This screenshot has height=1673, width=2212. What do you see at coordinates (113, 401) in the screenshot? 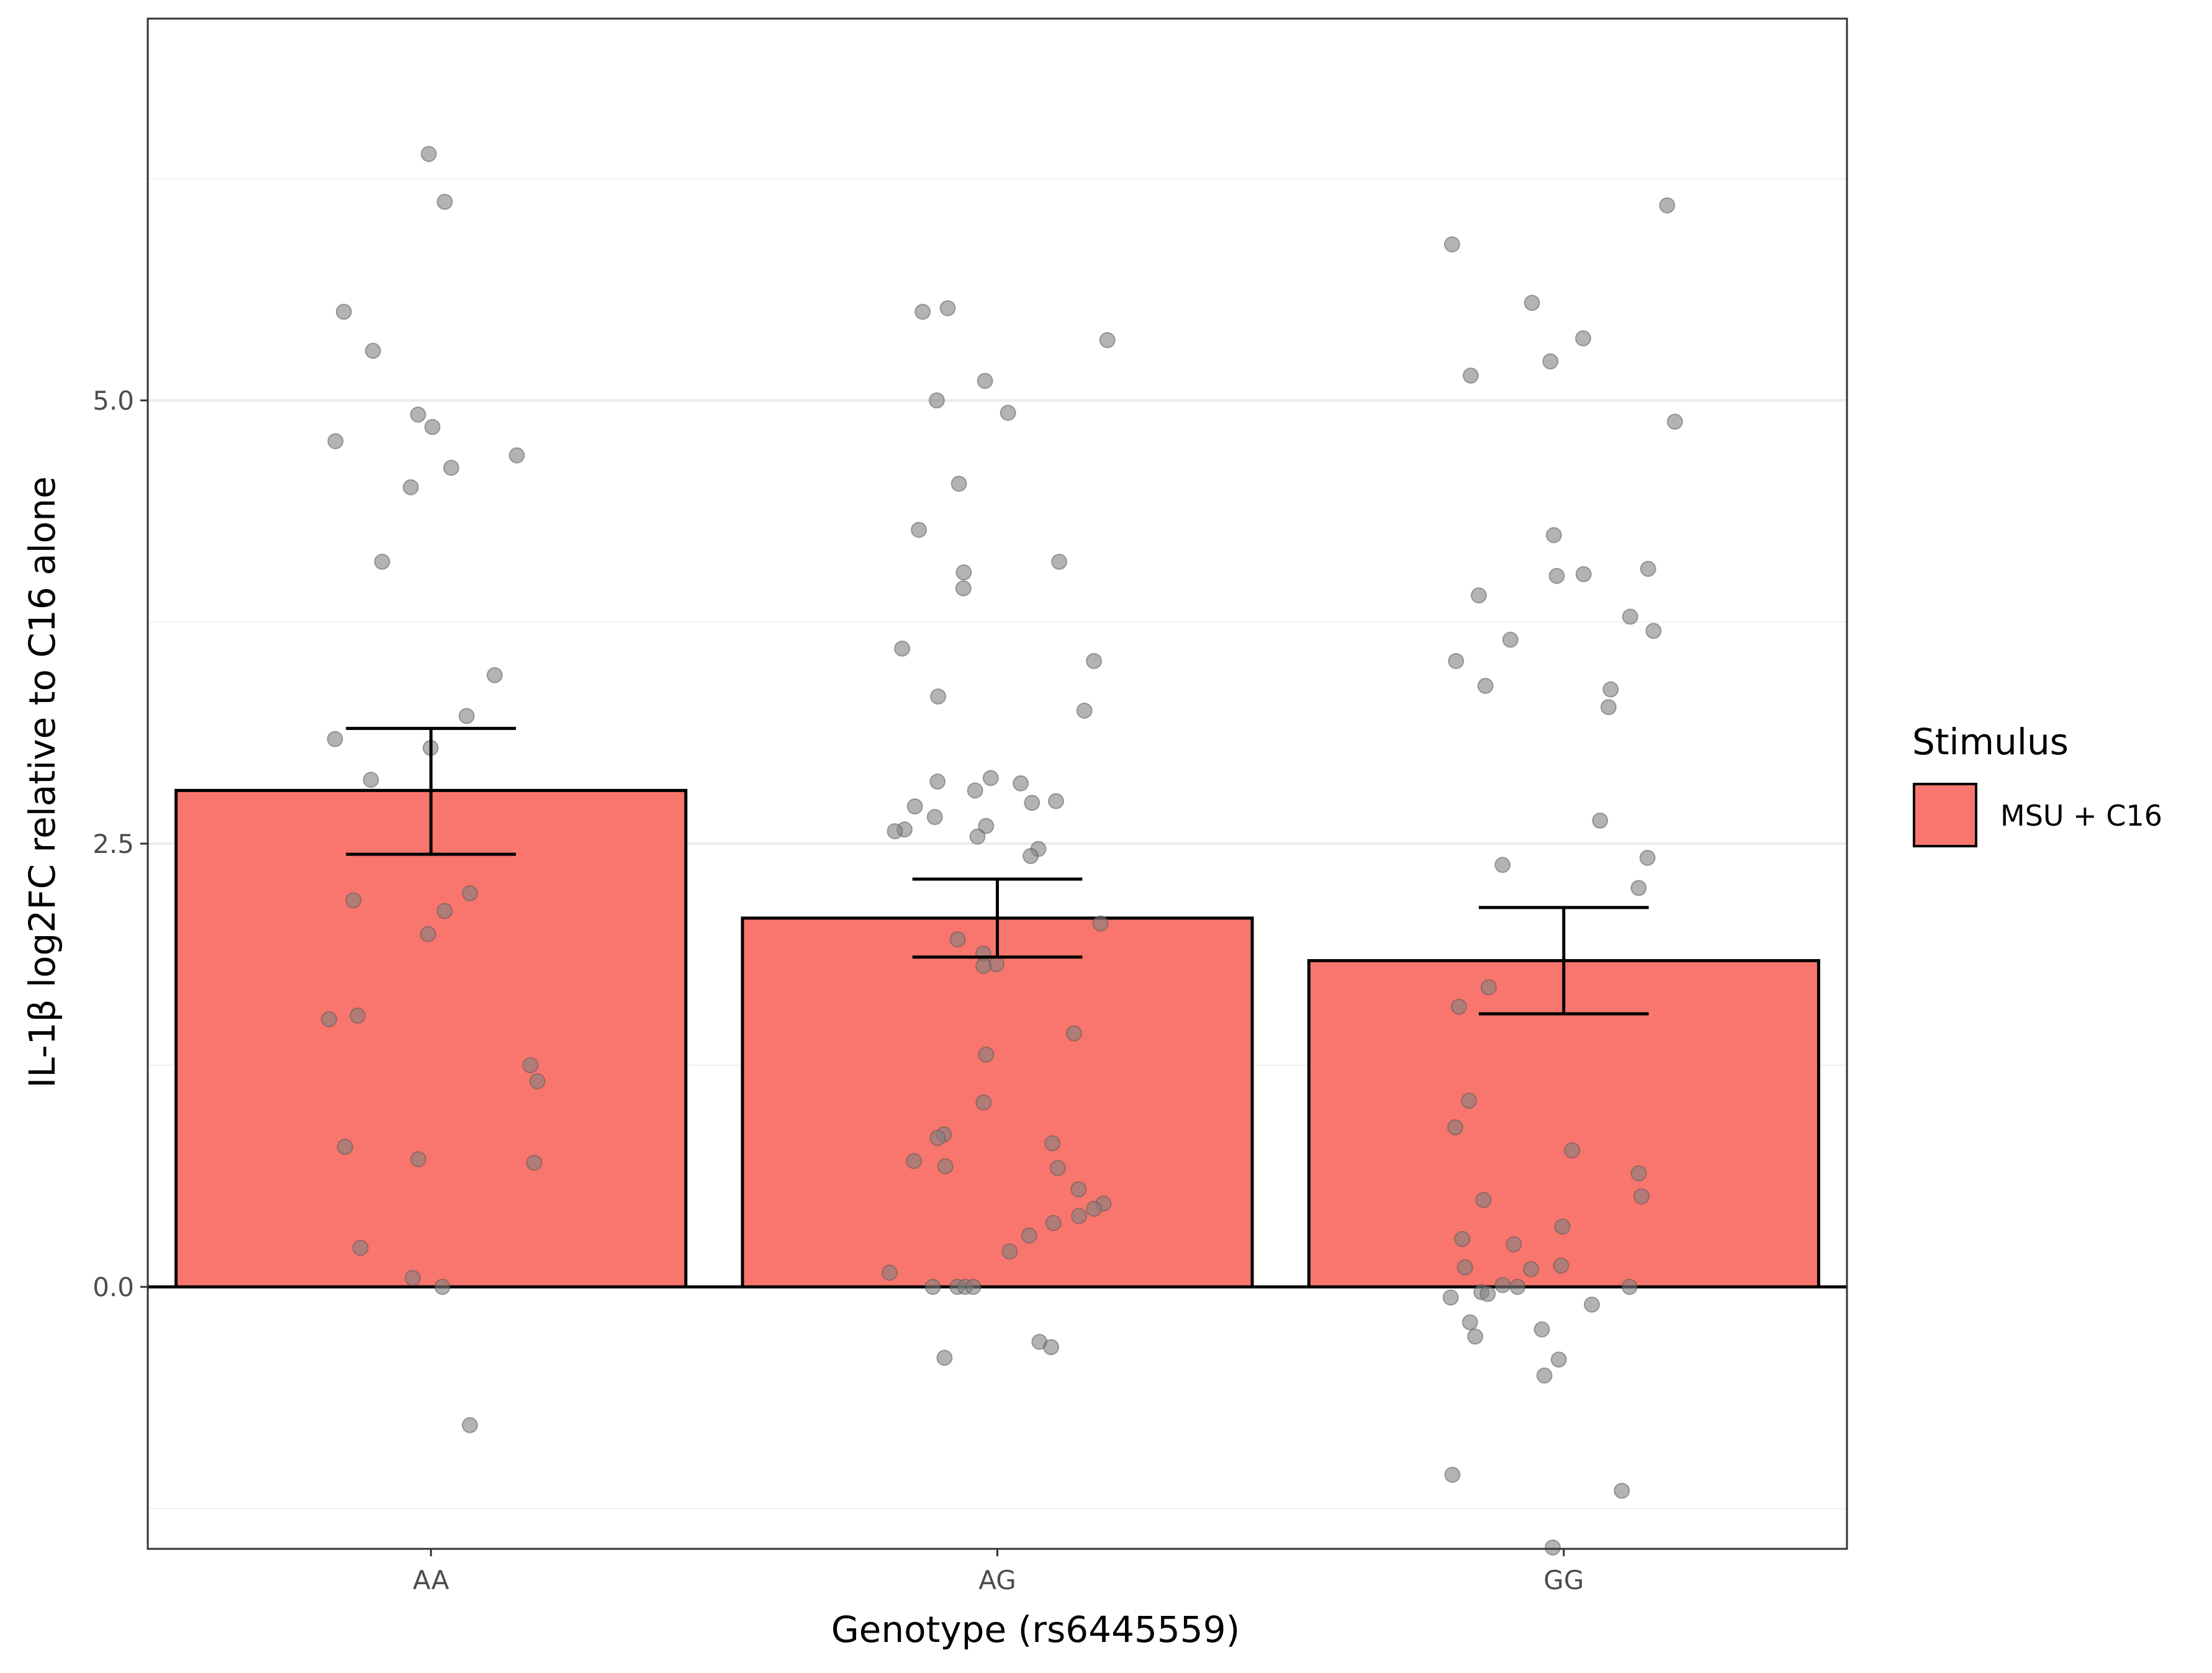
I see `y-tick-label: 5.0` at bounding box center [113, 401].